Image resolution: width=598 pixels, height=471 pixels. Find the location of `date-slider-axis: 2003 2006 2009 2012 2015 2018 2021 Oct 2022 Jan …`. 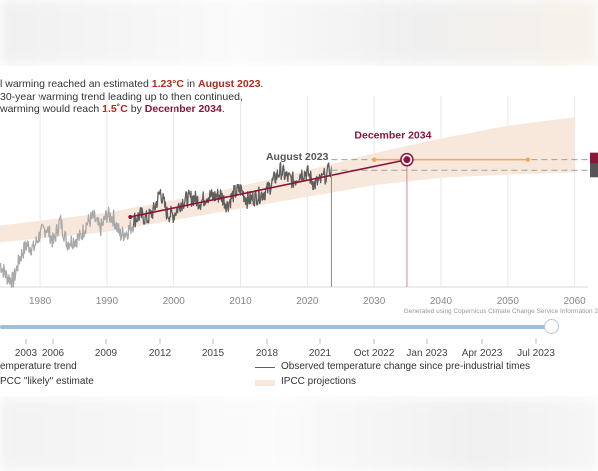

date-slider-axis: 2003 2006 2009 2012 2015 2018 2021 Oct 2022 Jan … is located at coordinates (285, 349).